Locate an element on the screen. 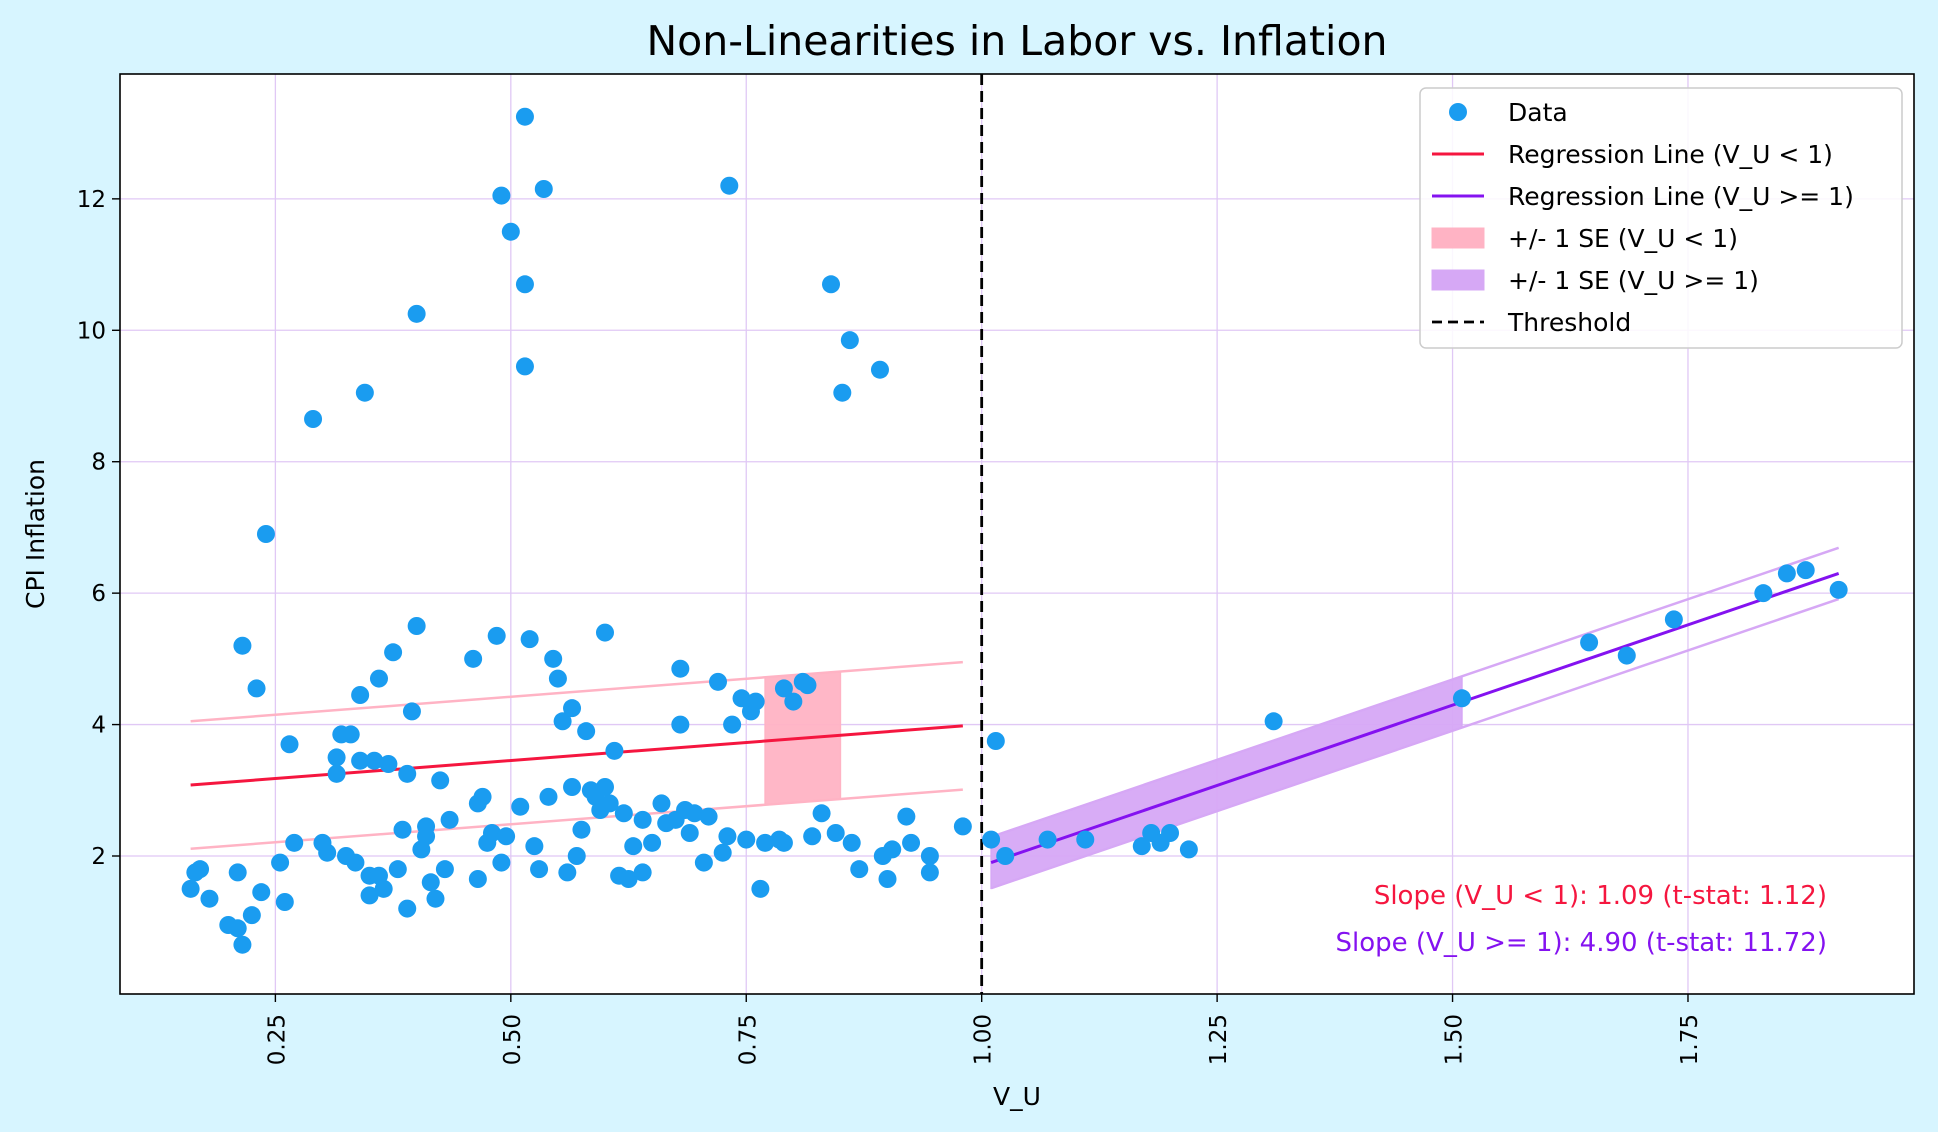 This screenshot has height=1132, width=1938. legend-label-regression-high: Regression Line (V_U >= 1) is located at coordinates (1681, 196).